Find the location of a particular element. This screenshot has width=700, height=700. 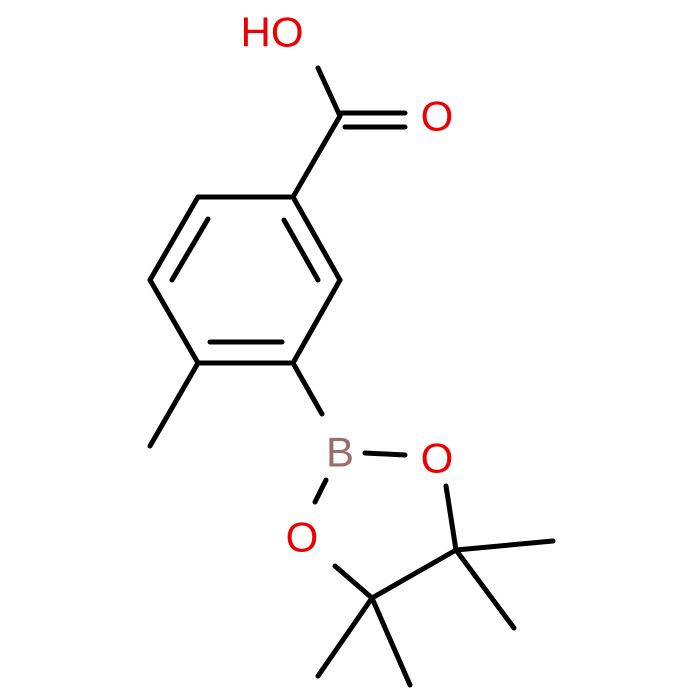

atom-label: HO is located at coordinates (272, 32).